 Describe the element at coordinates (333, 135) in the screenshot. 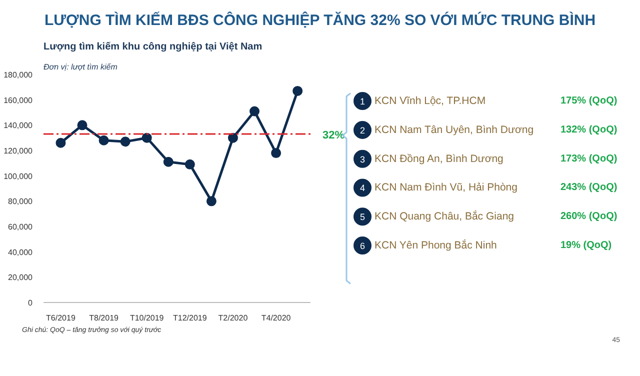

I see `text: 32%` at that location.